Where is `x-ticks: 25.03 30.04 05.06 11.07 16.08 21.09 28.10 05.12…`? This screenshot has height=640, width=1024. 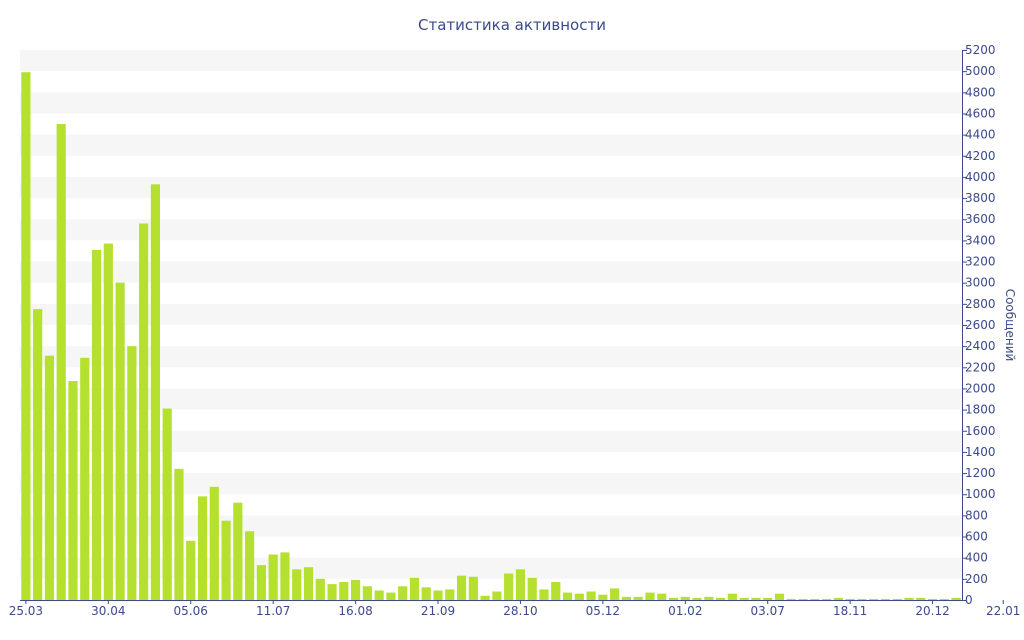
x-ticks: 25.03 30.04 05.06 11.07 16.08 21.09 28.10 05.12… is located at coordinates (514, 609).